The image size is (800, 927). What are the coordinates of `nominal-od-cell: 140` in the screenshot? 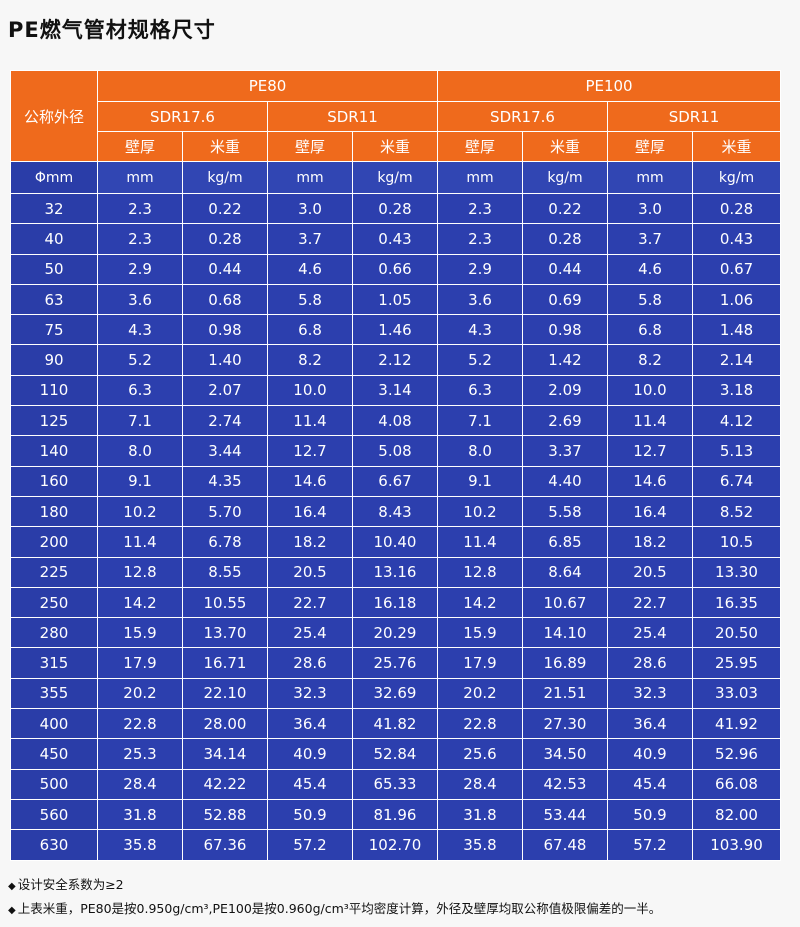 It's located at (54, 451).